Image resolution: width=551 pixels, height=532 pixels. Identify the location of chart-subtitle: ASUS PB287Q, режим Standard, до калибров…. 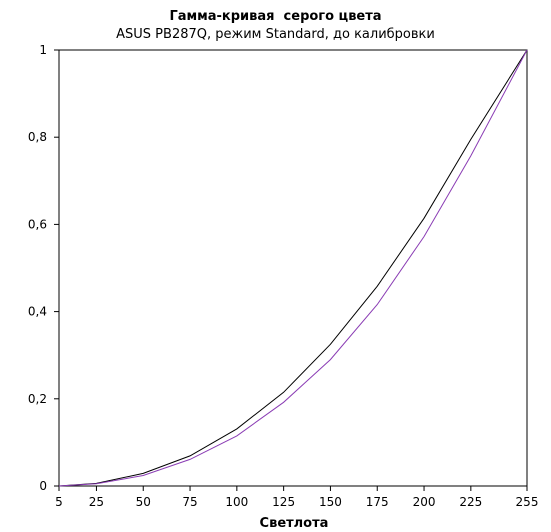
(275, 34).